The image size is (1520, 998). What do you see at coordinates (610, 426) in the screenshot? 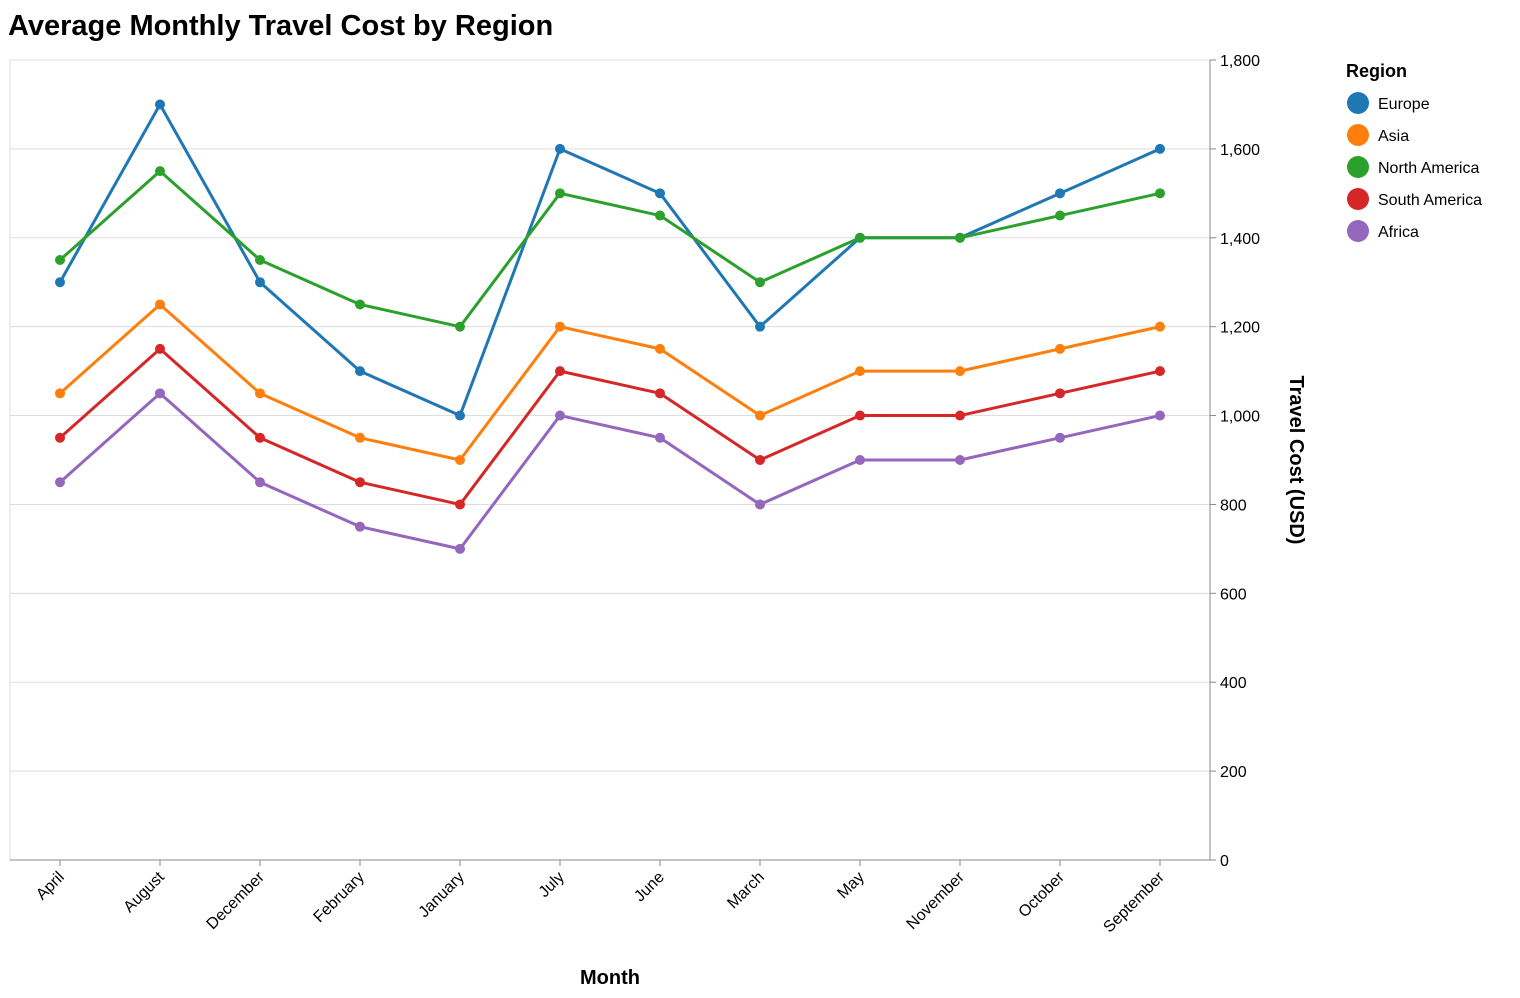
I see `series-line-south-america` at bounding box center [610, 426].